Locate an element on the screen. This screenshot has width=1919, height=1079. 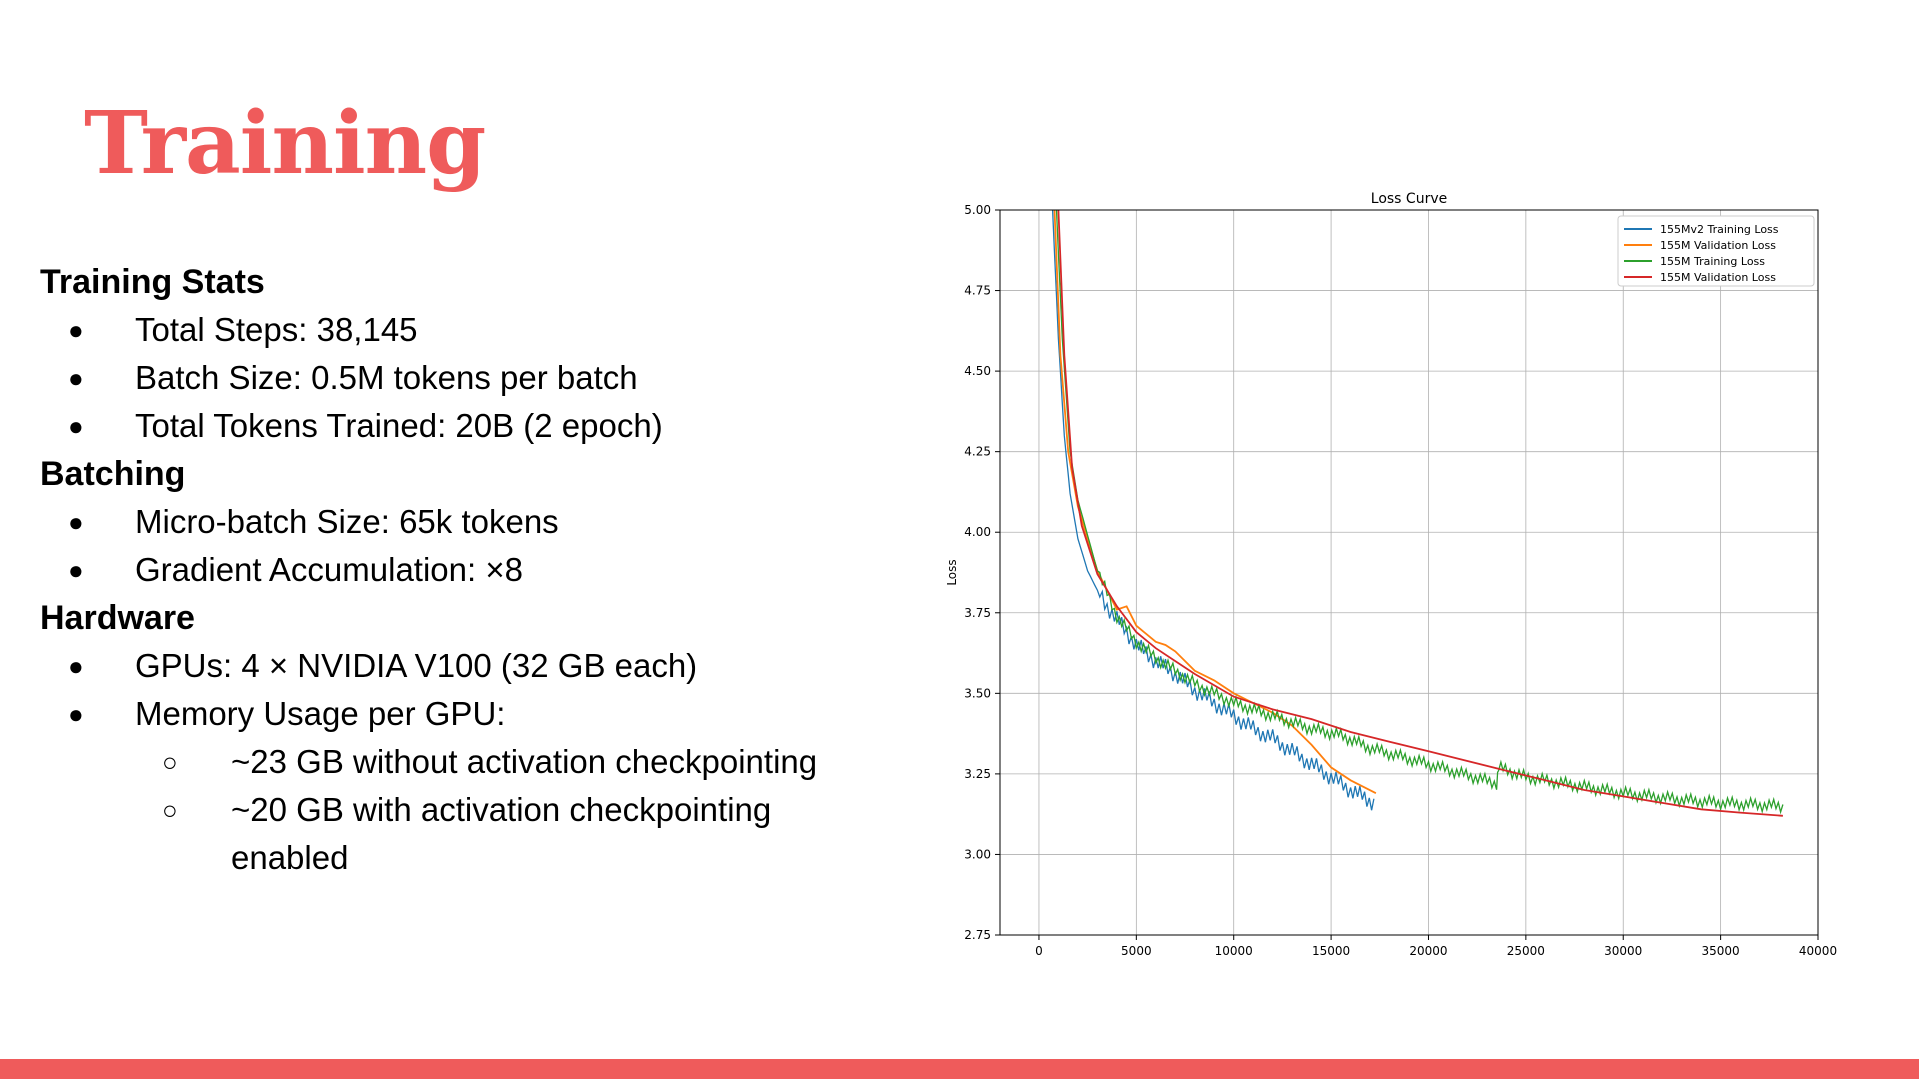
x-tick-label: 35000 is located at coordinates (1721, 951).